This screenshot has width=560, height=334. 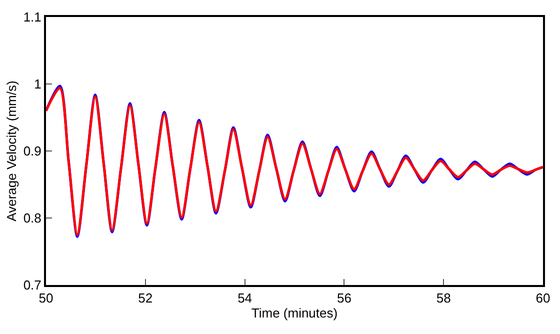 I want to click on x-tick-label: 50, so click(x=46, y=298).